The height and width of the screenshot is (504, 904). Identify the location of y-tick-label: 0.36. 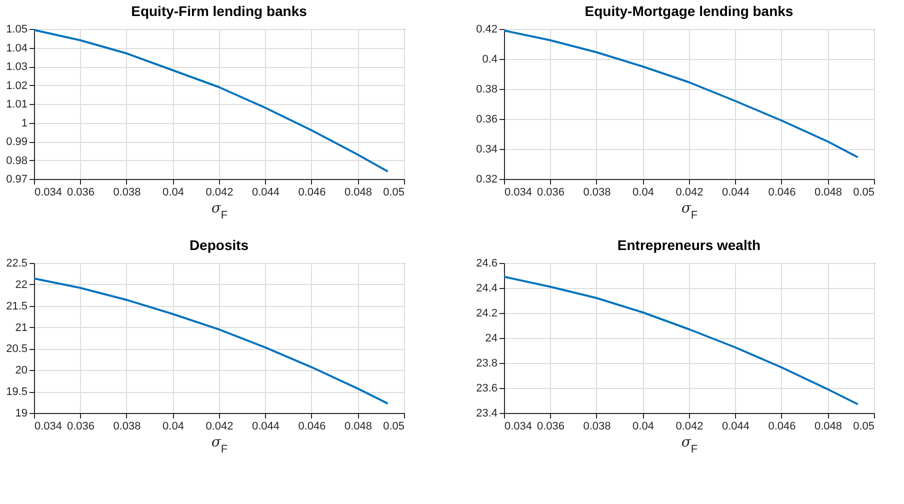
(487, 120).